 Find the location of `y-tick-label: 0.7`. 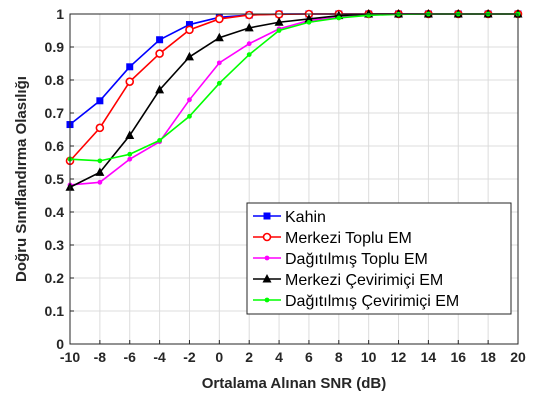

y-tick-label: 0.7 is located at coordinates (55, 113).